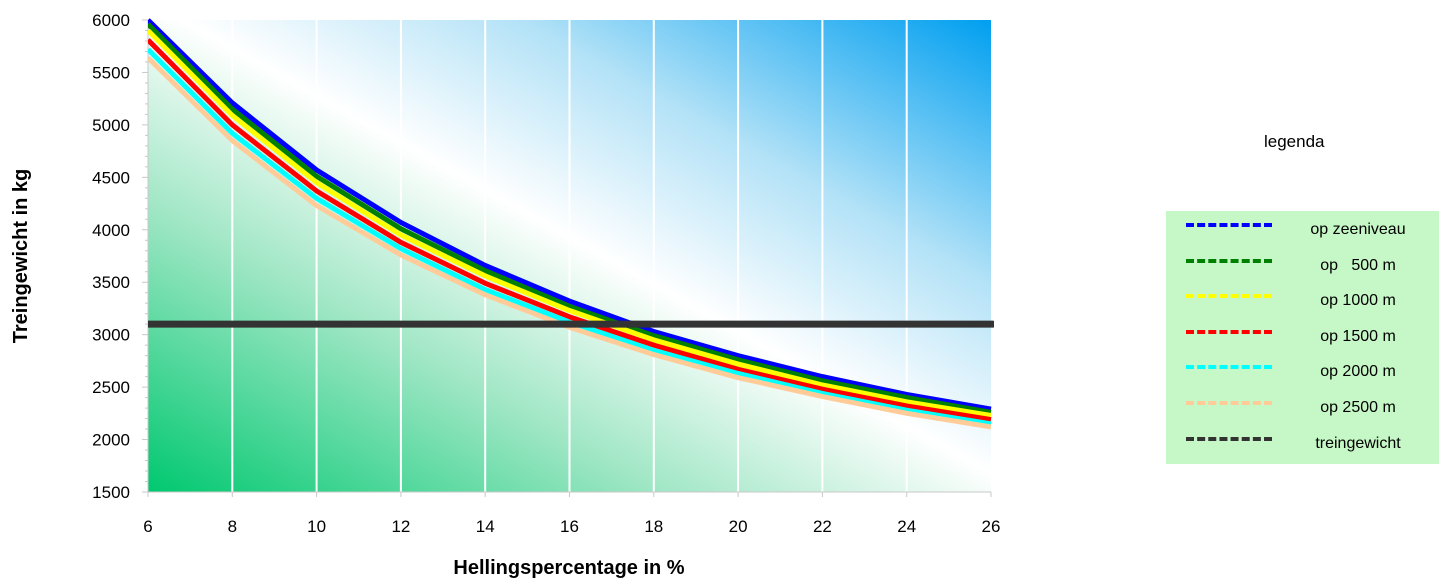  What do you see at coordinates (111, 20) in the screenshot?
I see `y-tick-label-6000: 6000` at bounding box center [111, 20].